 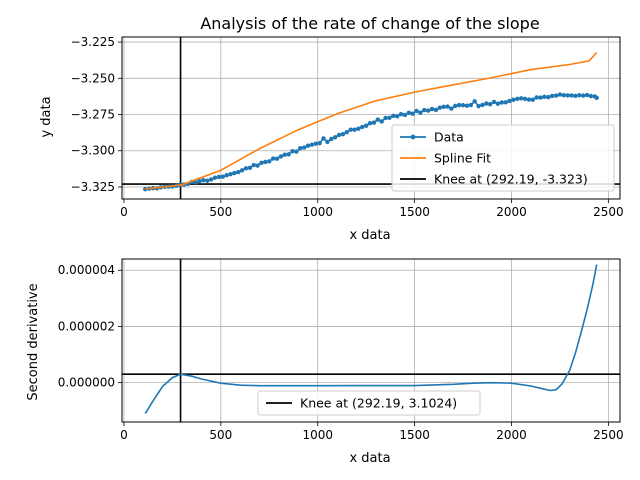 I want to click on legend: Data Spline Fit Knee at (292.19, -3.323), so click(x=503, y=158).